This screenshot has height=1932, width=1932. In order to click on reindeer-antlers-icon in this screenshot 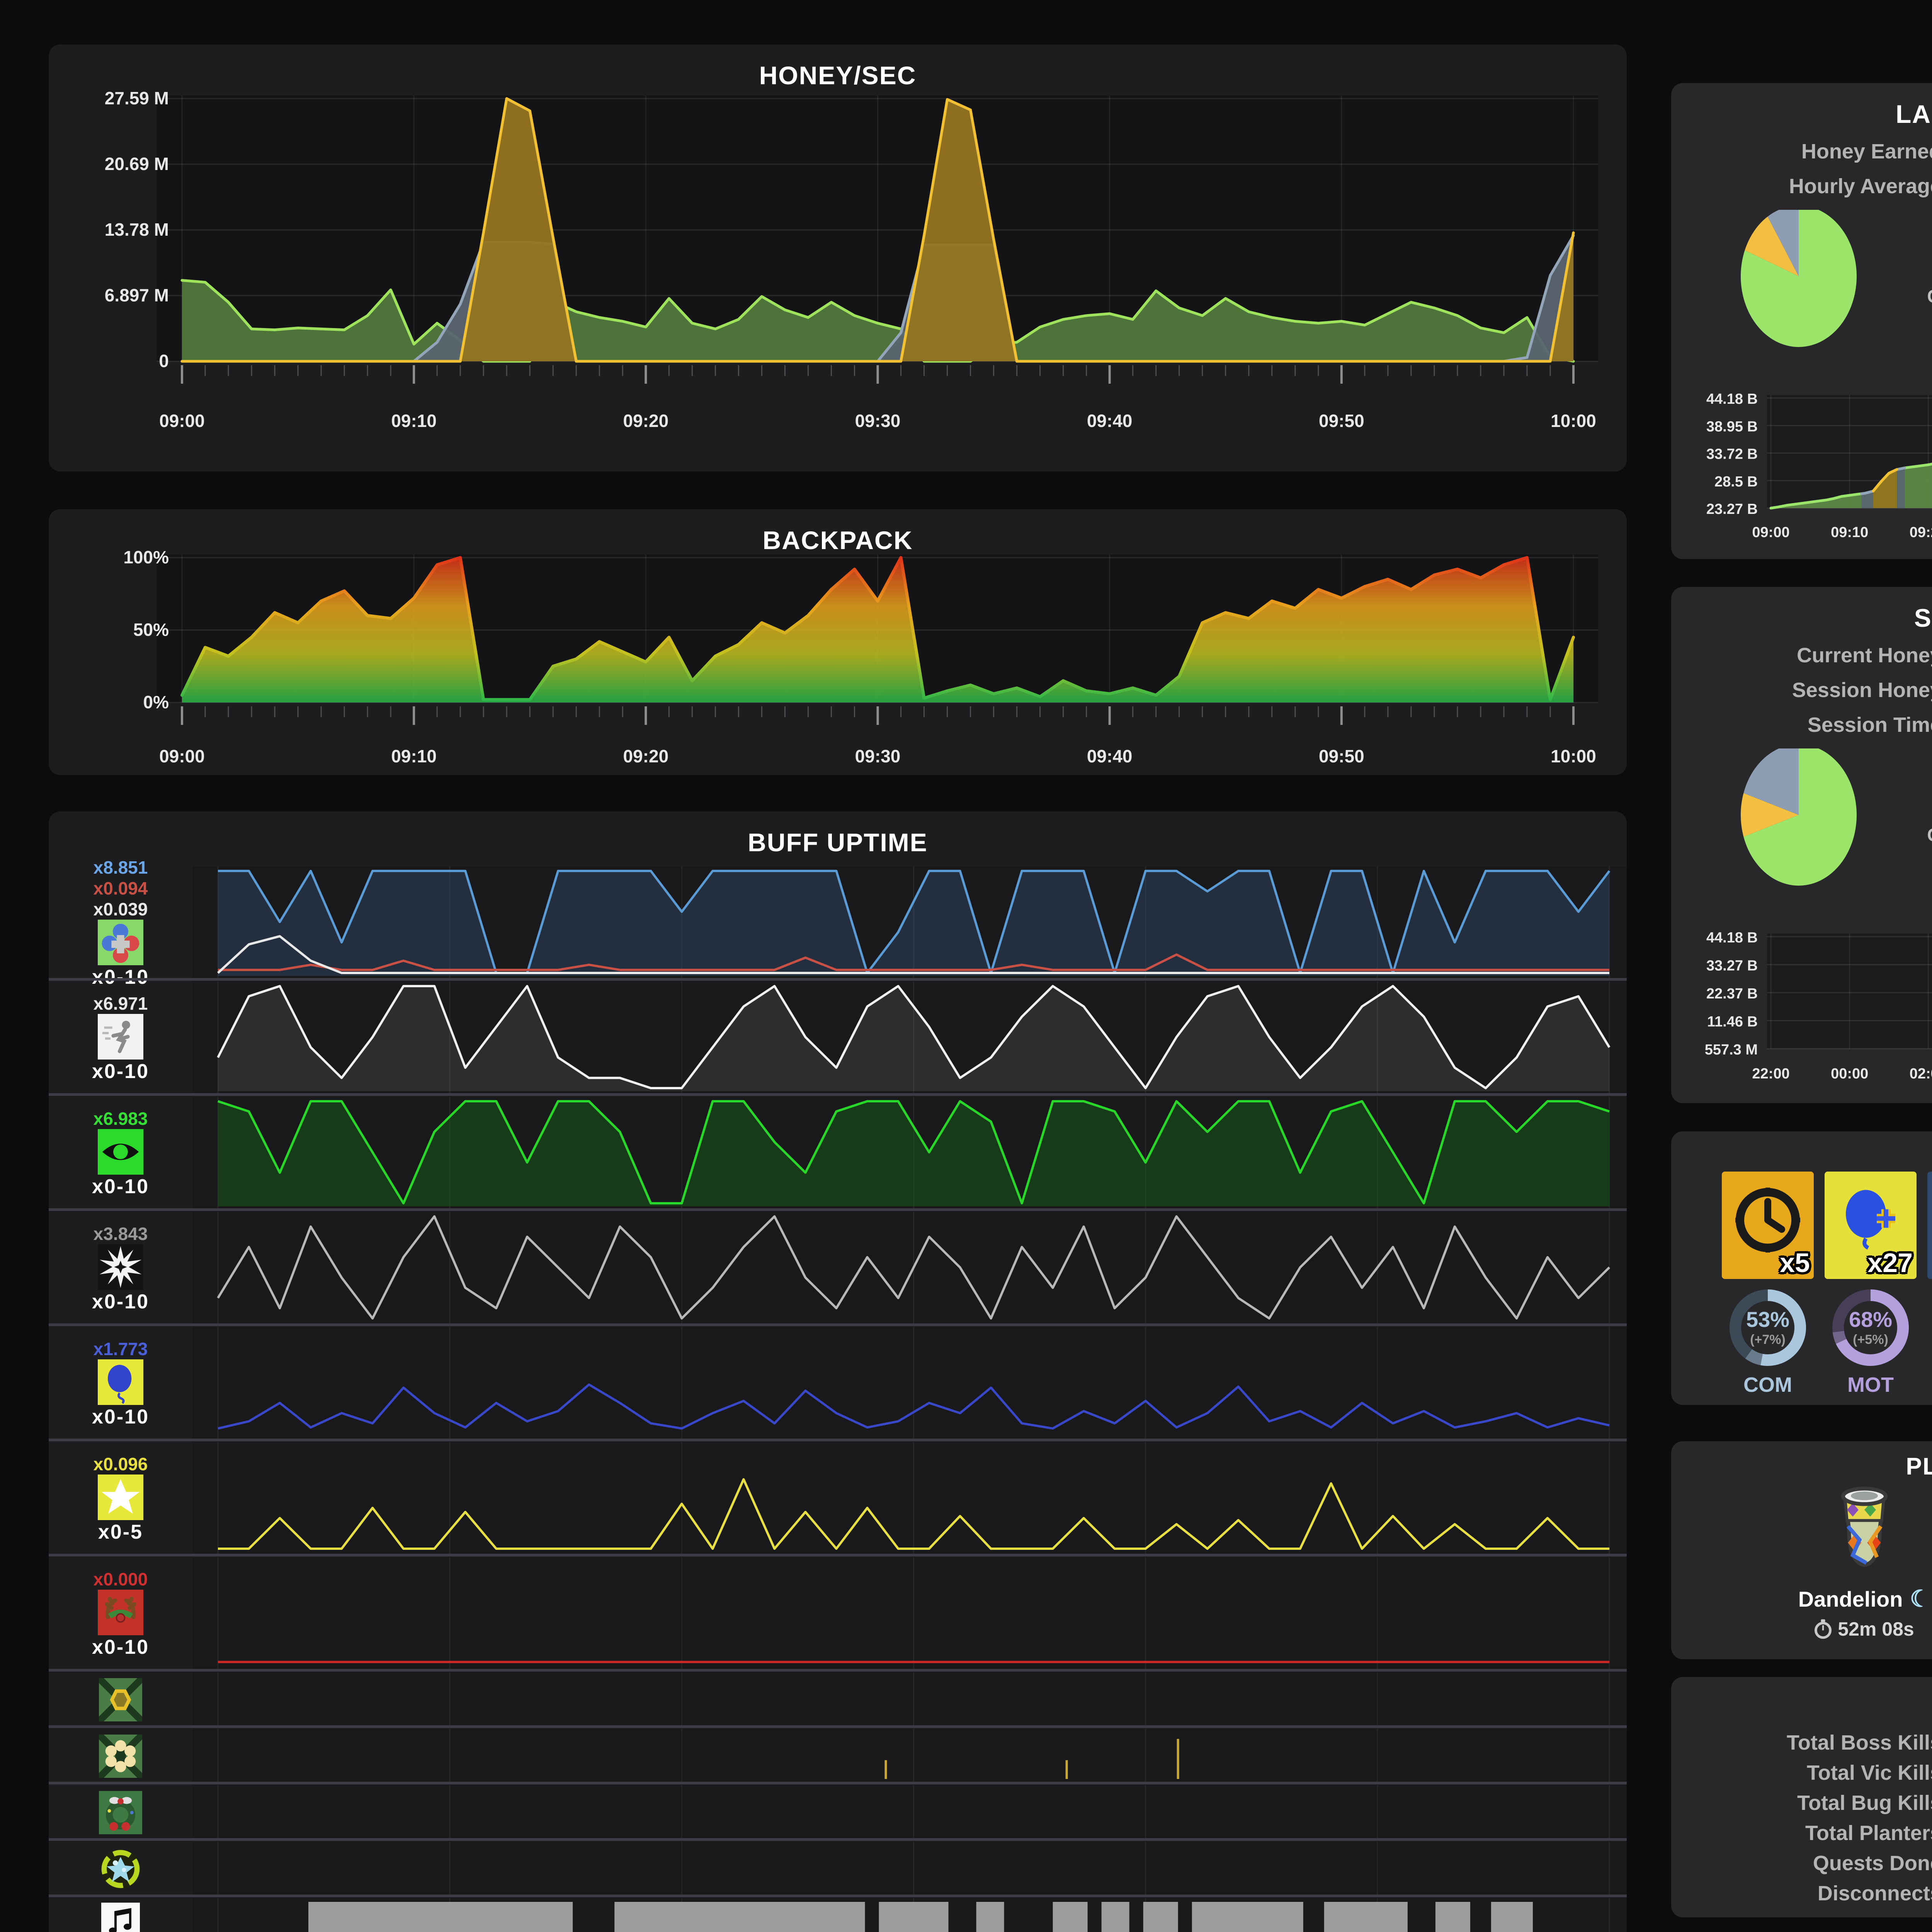, I will do `click(120, 1613)`.